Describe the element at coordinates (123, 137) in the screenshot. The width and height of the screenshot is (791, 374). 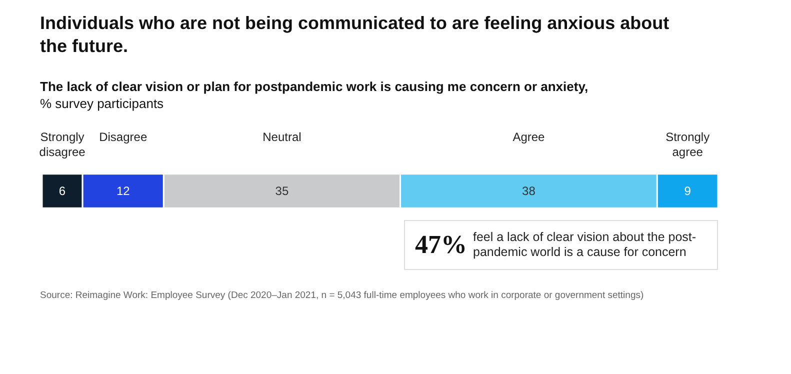
I see `text: Disagree` at that location.